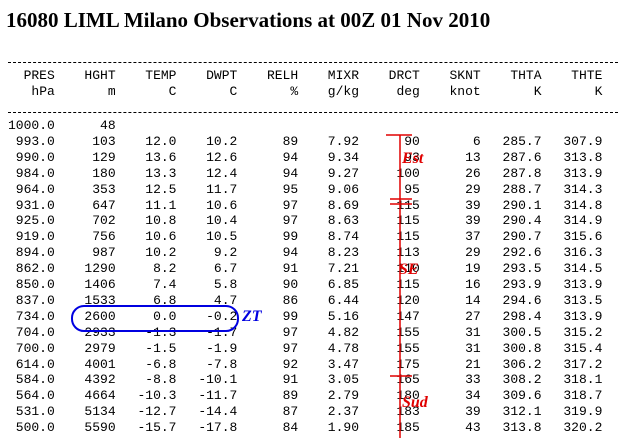 This screenshot has height=438, width=625. What do you see at coordinates (161, 380) in the screenshot?
I see `cell: -8.8` at bounding box center [161, 380].